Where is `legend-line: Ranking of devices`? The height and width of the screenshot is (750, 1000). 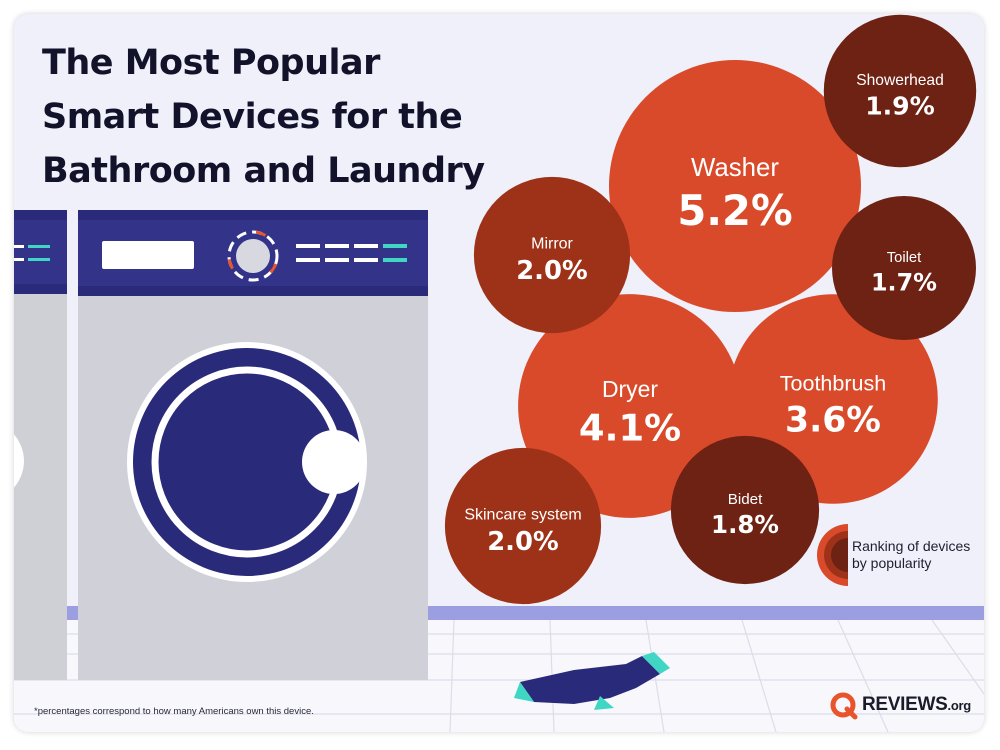
legend-line: Ranking of devices is located at coordinates (911, 546).